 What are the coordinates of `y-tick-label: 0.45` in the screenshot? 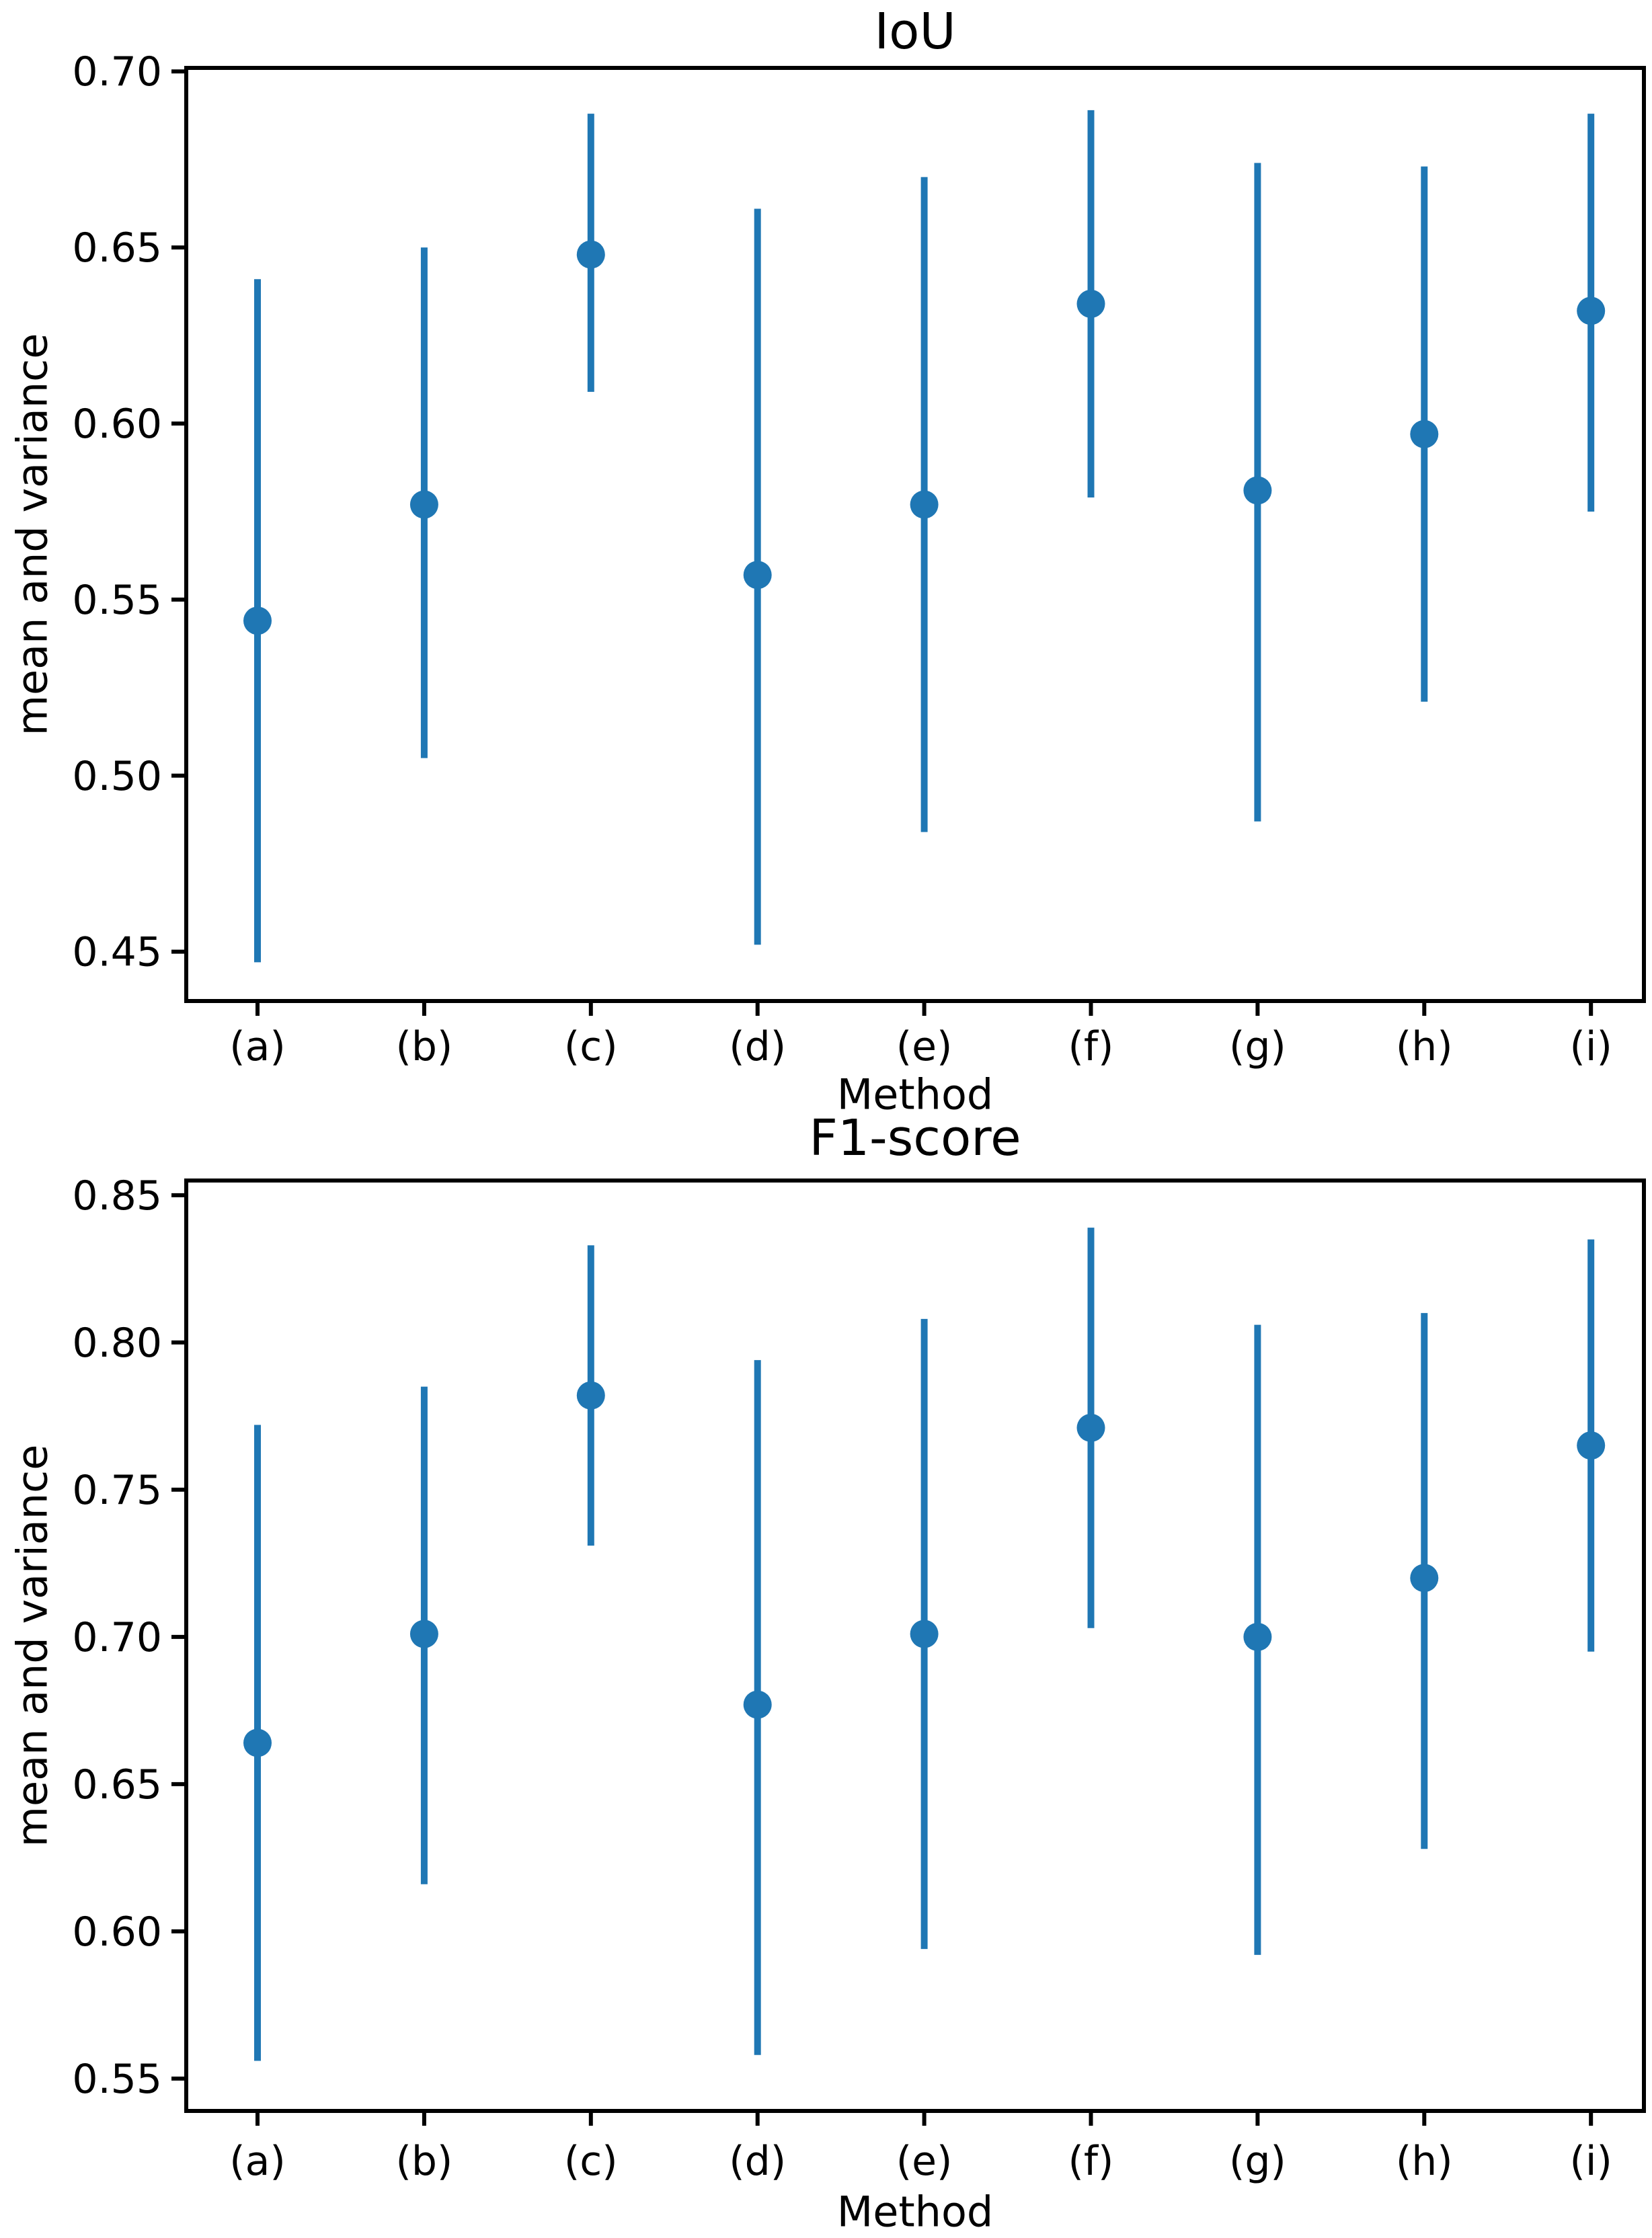 It's located at (117, 952).